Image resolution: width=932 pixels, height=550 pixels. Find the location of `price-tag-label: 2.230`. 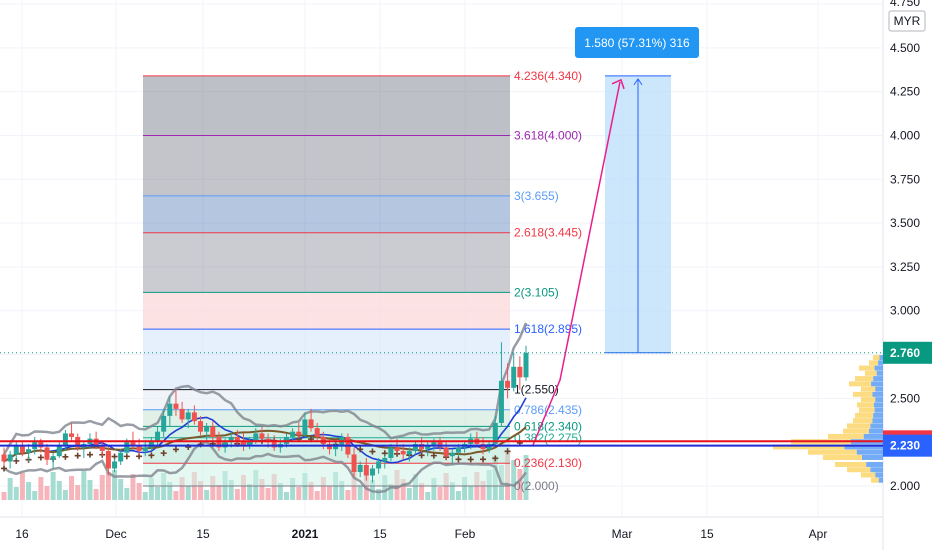

price-tag-label: 2.230 is located at coordinates (905, 446).